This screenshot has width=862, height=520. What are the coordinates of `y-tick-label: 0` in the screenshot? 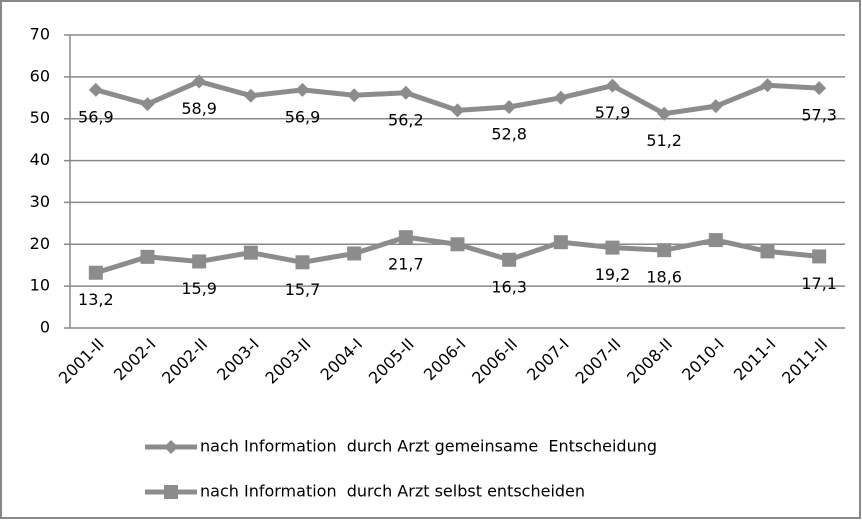 It's located at (45, 327).